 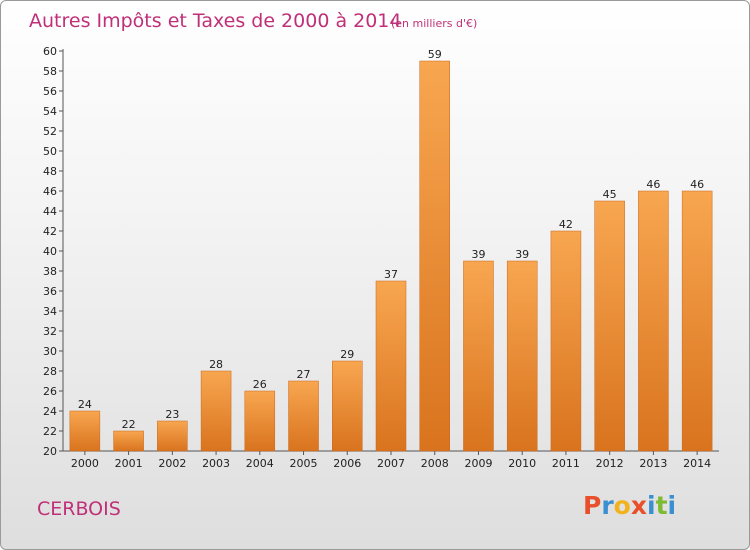 I want to click on y-tick-label: 42, so click(x=50, y=231).